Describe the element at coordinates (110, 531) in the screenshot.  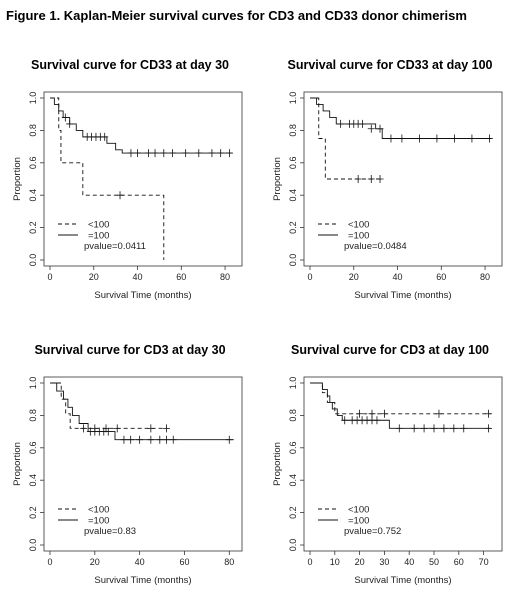
I see `pvalue-annotation: pvalue=0.83` at that location.